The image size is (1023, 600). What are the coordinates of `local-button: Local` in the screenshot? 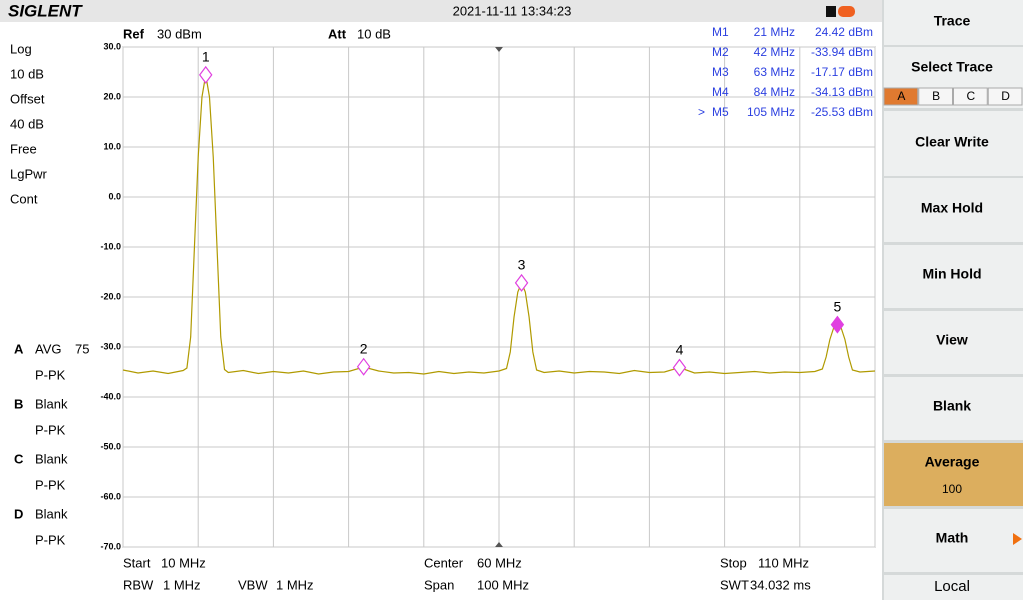 It's located at (952, 586).